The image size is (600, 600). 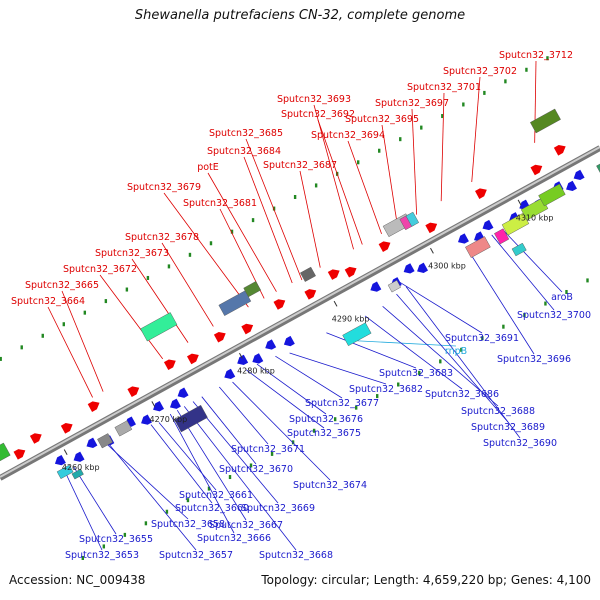 What do you see at coordinates (268, 449) in the screenshot?
I see `reverse-gene-label: Sputcn32_3671` at bounding box center [268, 449].